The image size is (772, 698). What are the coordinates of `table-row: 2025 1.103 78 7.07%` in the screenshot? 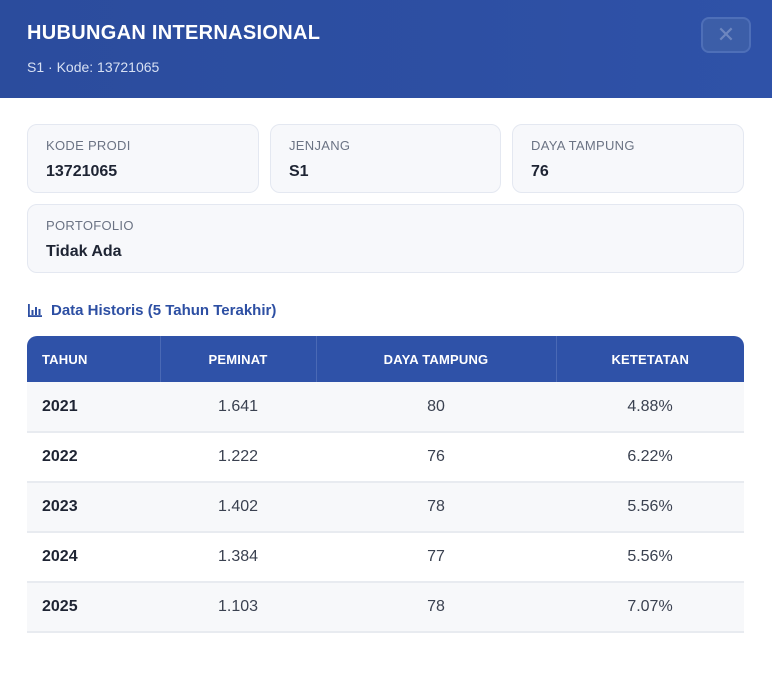 It's located at (385, 607).